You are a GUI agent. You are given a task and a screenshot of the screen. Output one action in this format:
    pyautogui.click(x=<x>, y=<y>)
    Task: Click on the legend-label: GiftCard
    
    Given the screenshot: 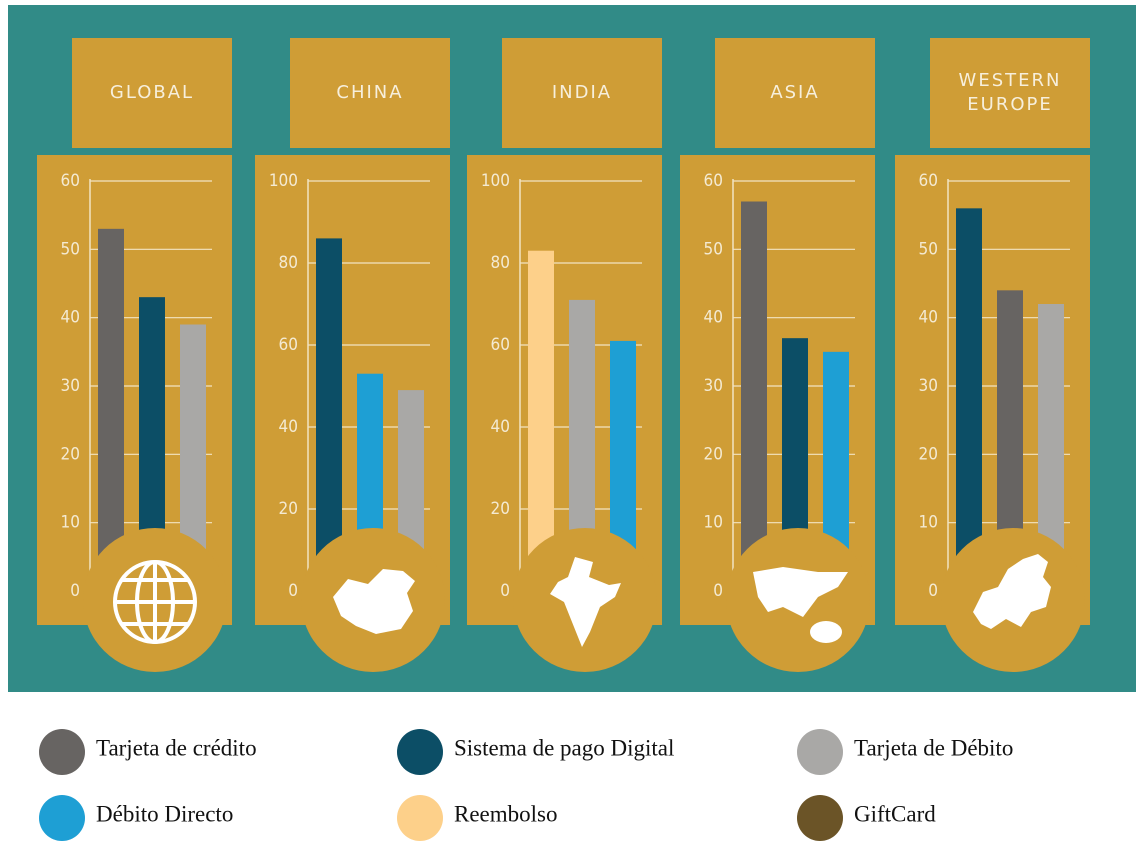 What is the action you would take?
    pyautogui.click(x=895, y=813)
    